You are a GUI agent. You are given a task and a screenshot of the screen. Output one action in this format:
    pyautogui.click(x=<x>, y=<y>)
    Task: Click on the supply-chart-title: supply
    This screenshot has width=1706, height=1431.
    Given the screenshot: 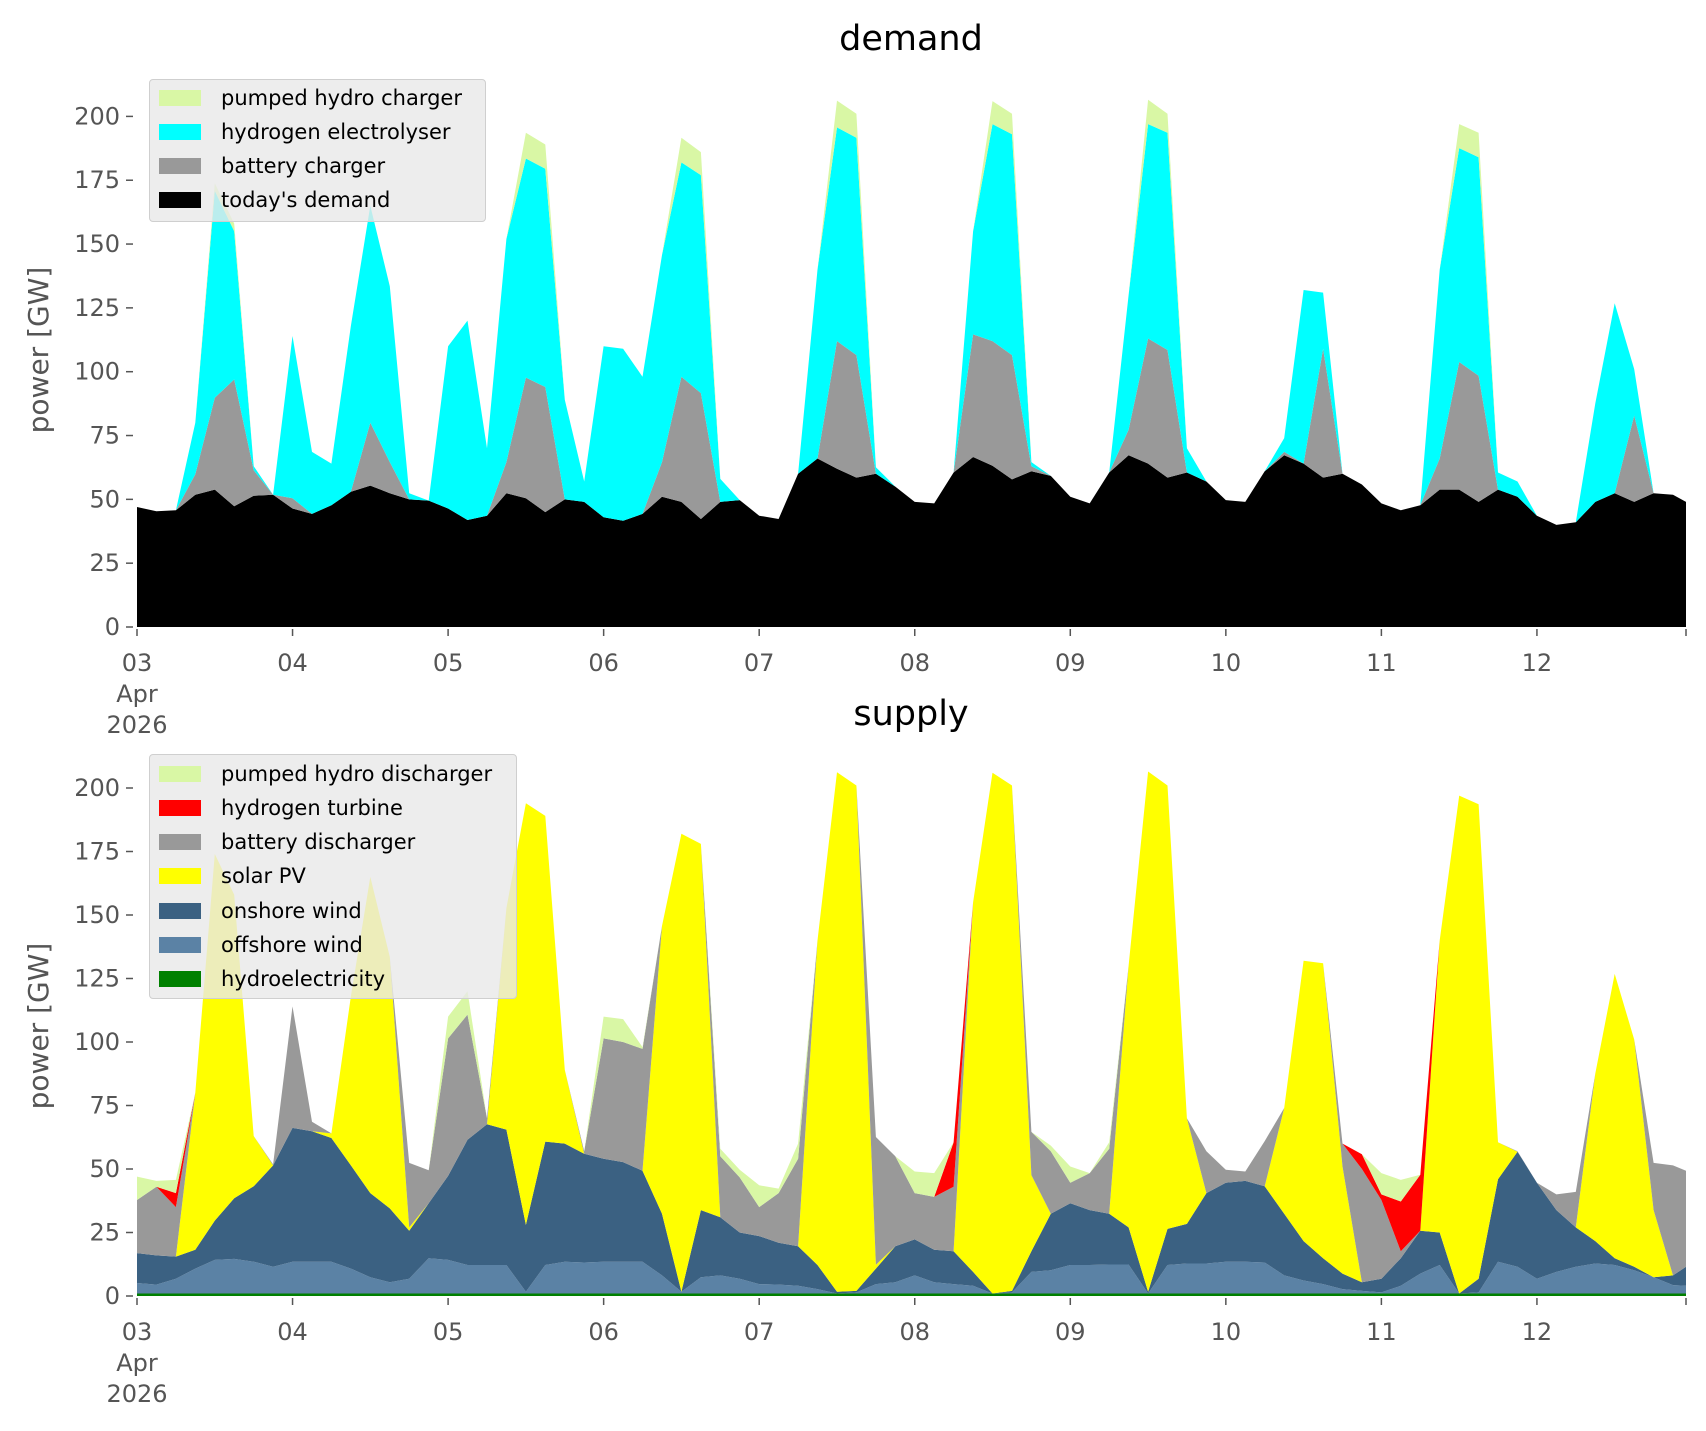 What is the action you would take?
    pyautogui.click(x=910, y=714)
    